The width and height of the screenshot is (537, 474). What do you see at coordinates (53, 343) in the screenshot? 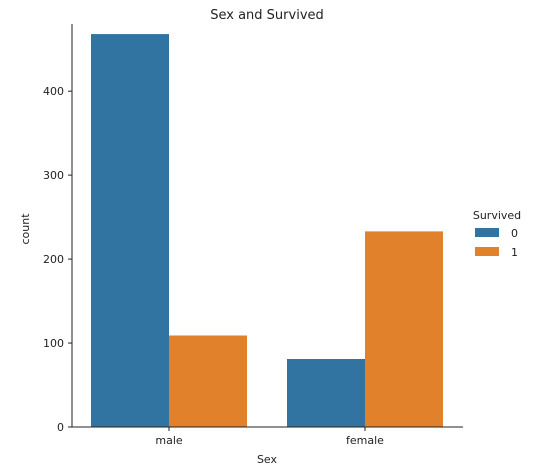
I see `y-tick-label-100: 100` at bounding box center [53, 343].